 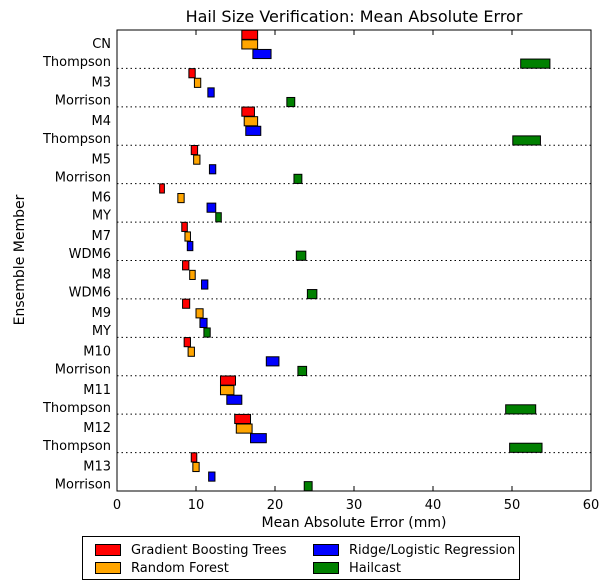 What do you see at coordinates (102, 121) in the screenshot?
I see `y-tick-label: M4` at bounding box center [102, 121].